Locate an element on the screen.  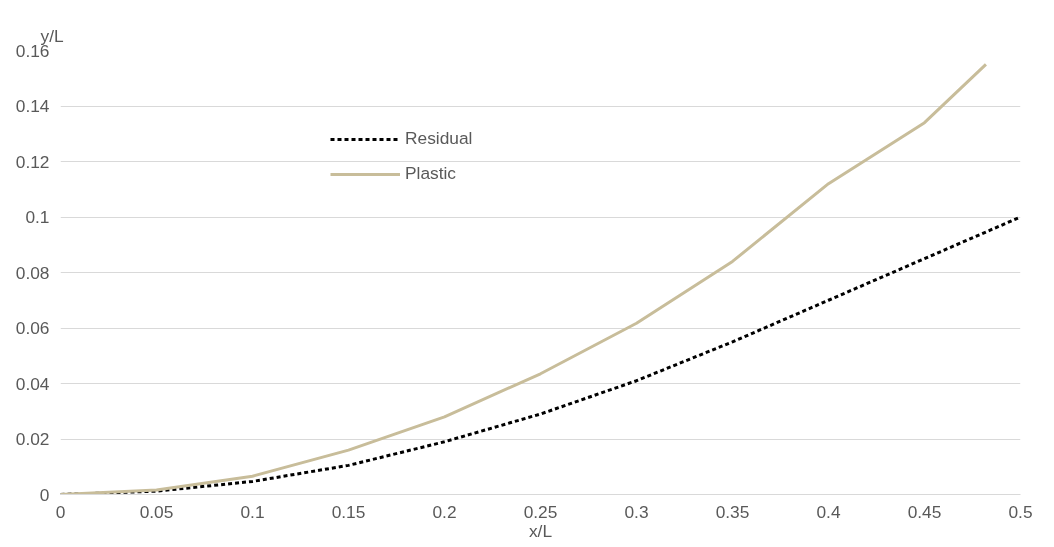
legend-label: Residual is located at coordinates (439, 138).